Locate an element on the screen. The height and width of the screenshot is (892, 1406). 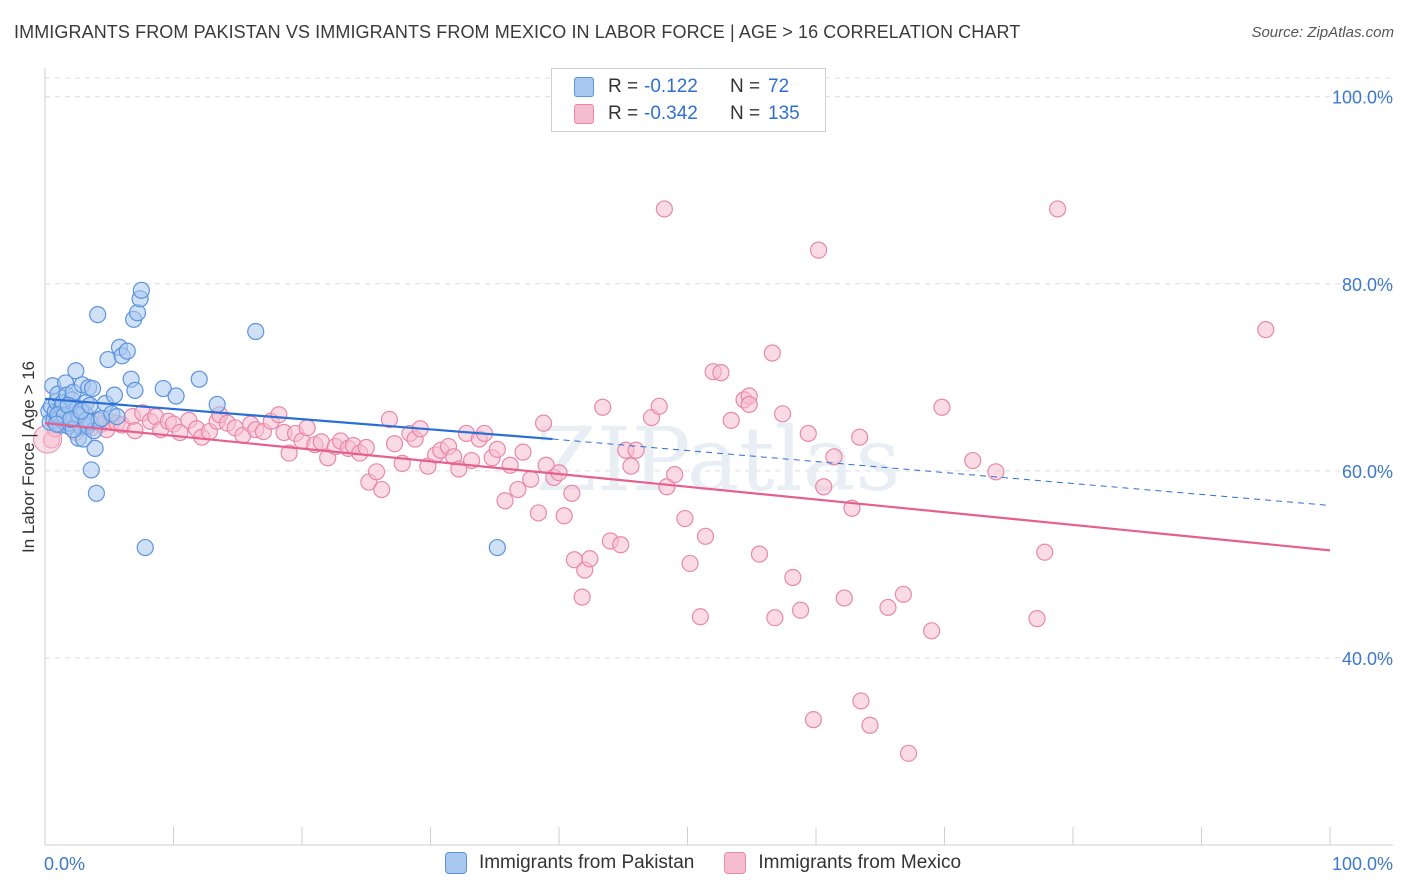
pakistan-trend-extension is located at coordinates (941, 472).